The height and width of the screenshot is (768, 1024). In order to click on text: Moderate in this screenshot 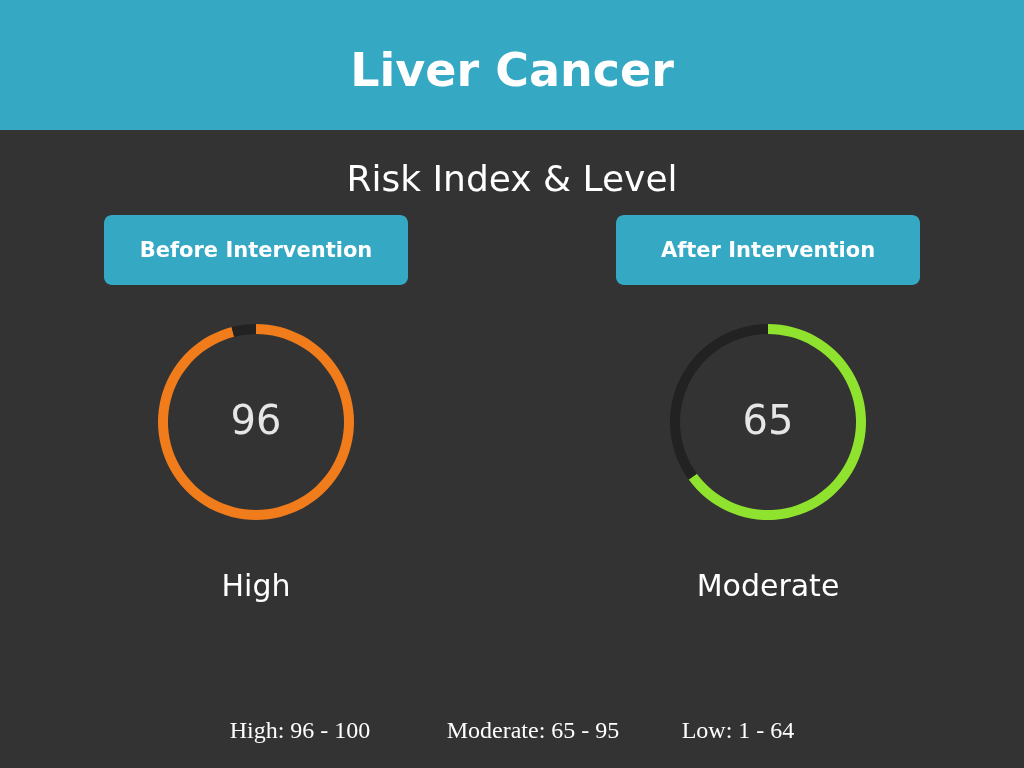, I will do `click(768, 585)`.